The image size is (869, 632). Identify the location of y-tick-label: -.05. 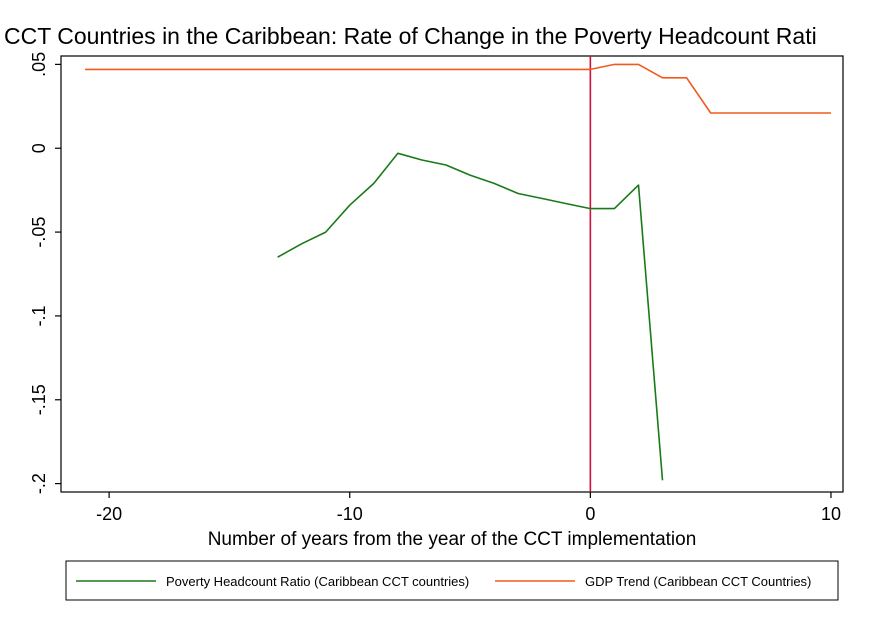
(39, 232).